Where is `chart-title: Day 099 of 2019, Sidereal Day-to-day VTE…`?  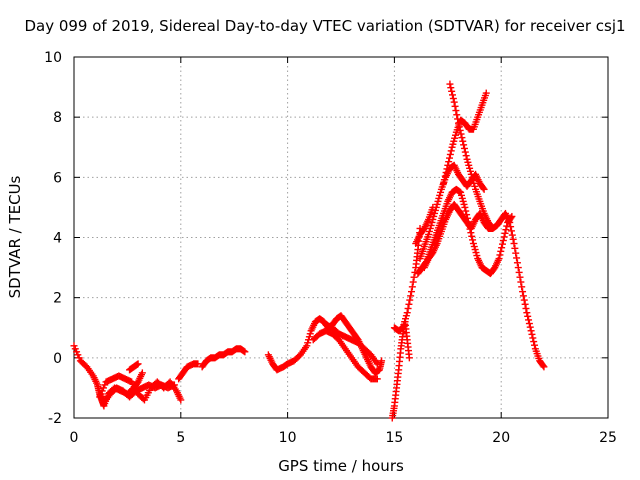
chart-title: Day 099 of 2019, Sidereal Day-to-day VTE… is located at coordinates (324, 26).